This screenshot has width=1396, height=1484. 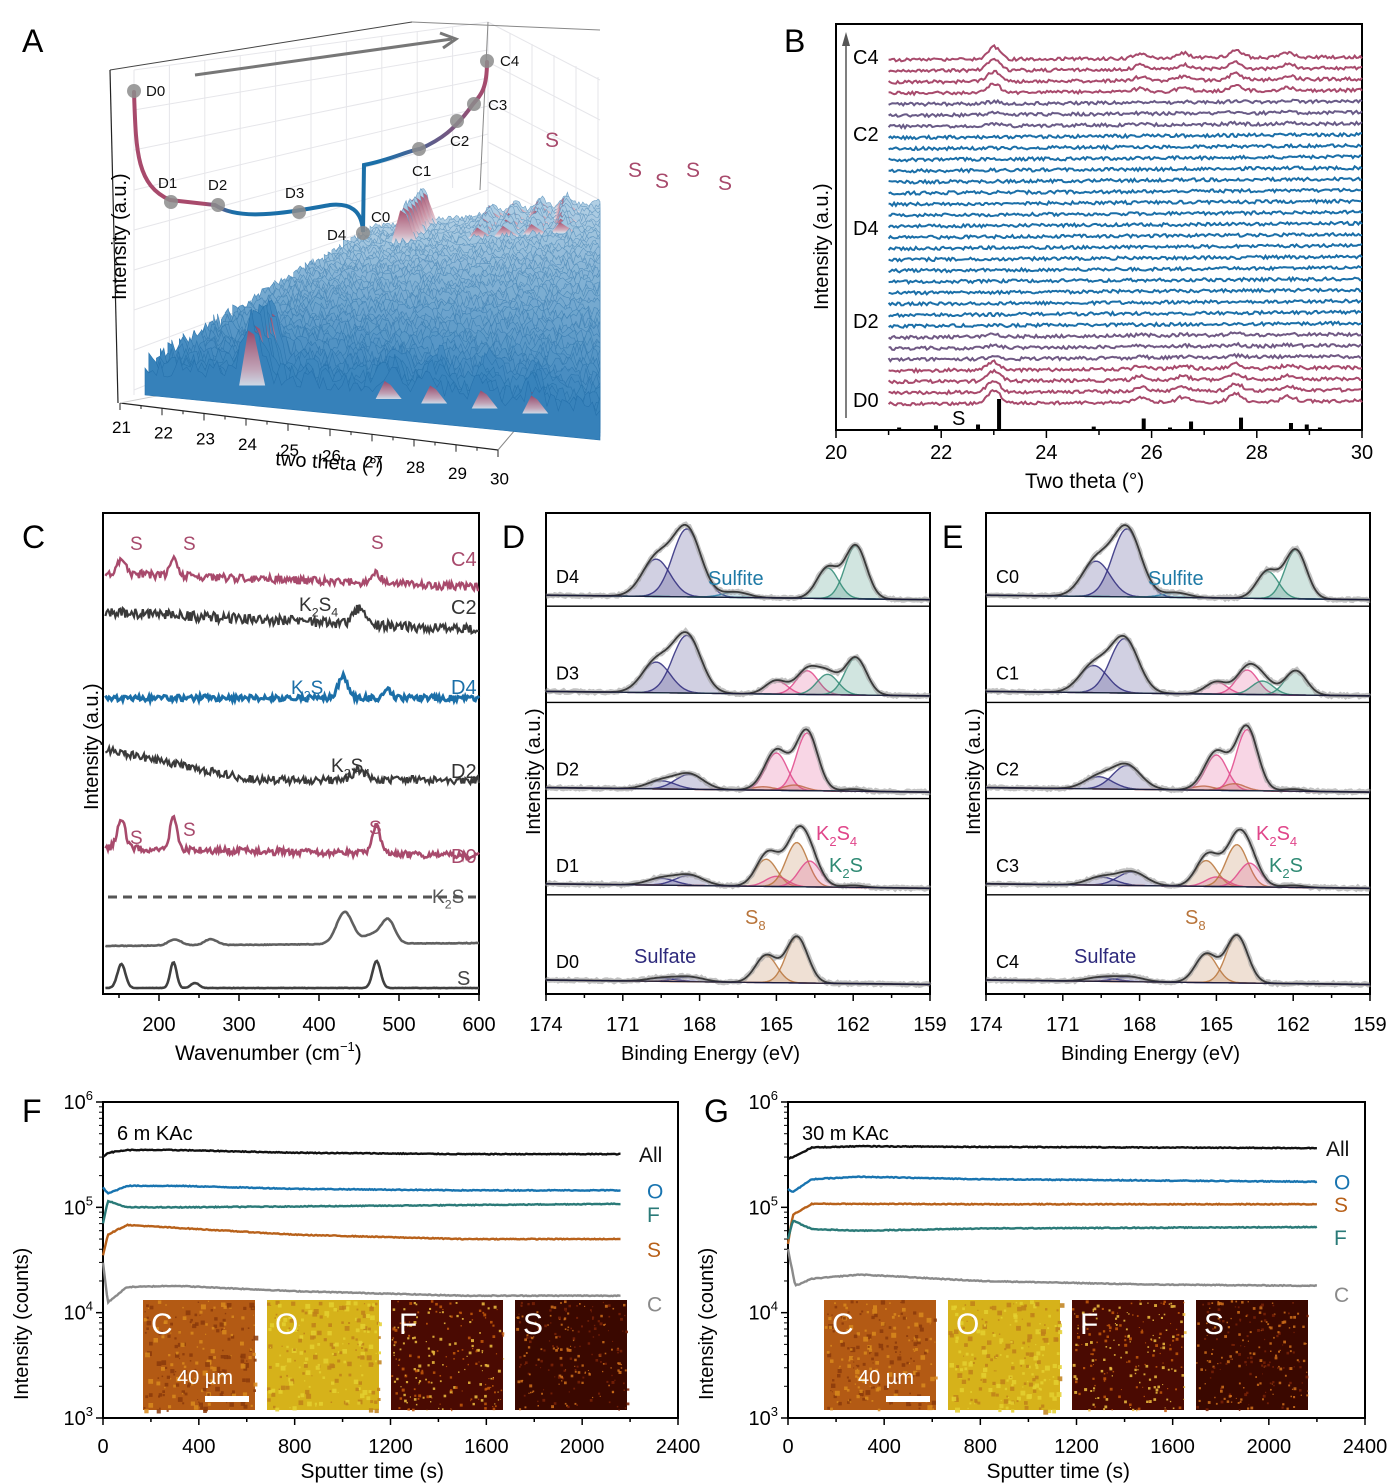 What do you see at coordinates (967, 1324) in the screenshot?
I see `map-label-o: O` at bounding box center [967, 1324].